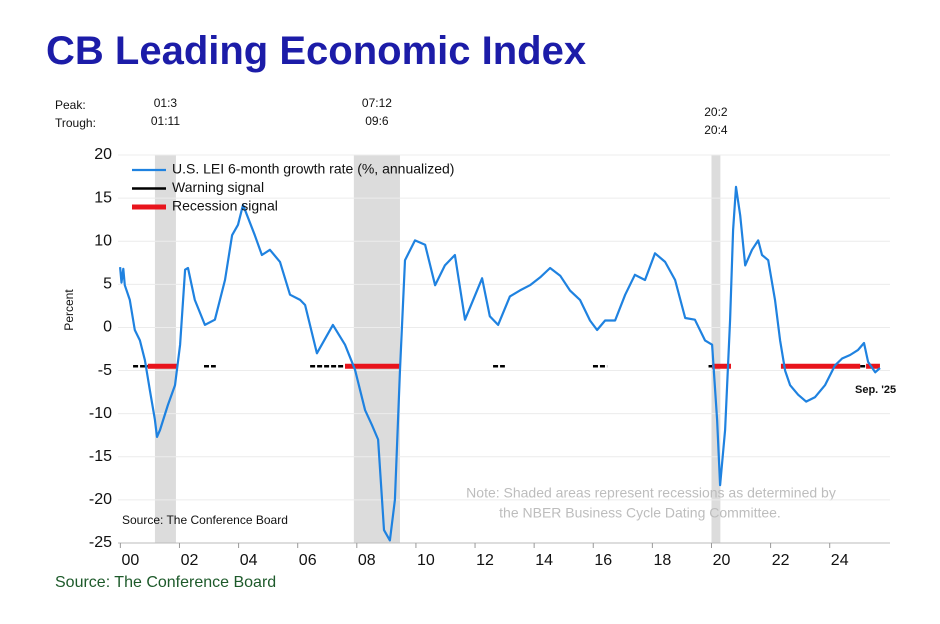 This screenshot has height=624, width=940. Describe the element at coordinates (377, 103) in the screenshot. I see `peak-date: 07:12` at that location.